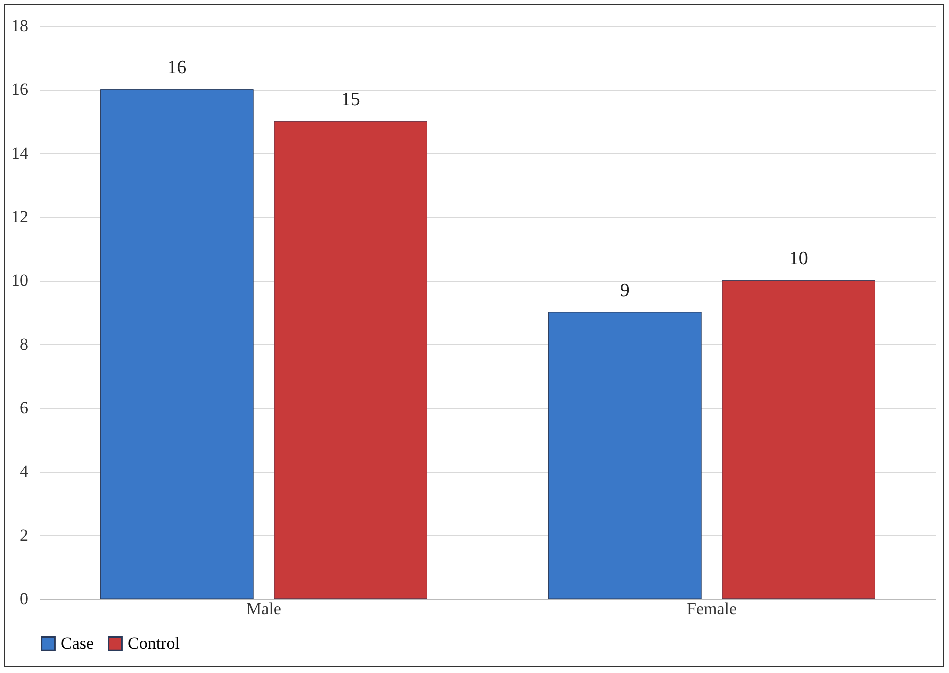  I want to click on y-tick-label: 10, so click(20, 280).